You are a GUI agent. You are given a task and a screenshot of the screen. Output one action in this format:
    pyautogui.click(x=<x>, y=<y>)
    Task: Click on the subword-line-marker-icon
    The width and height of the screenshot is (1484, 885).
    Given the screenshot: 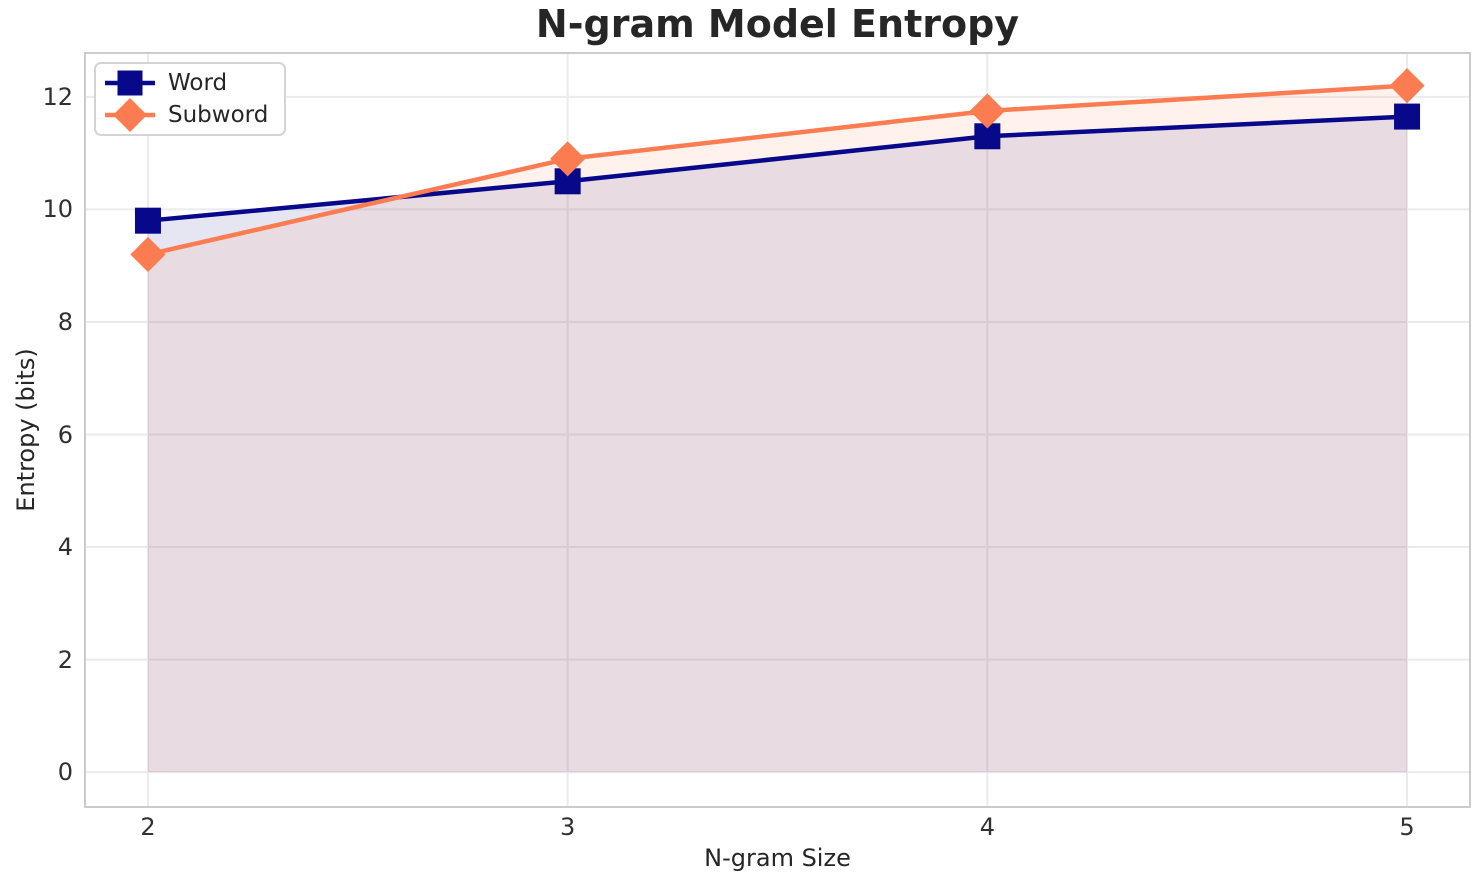 What is the action you would take?
    pyautogui.click(x=130, y=115)
    